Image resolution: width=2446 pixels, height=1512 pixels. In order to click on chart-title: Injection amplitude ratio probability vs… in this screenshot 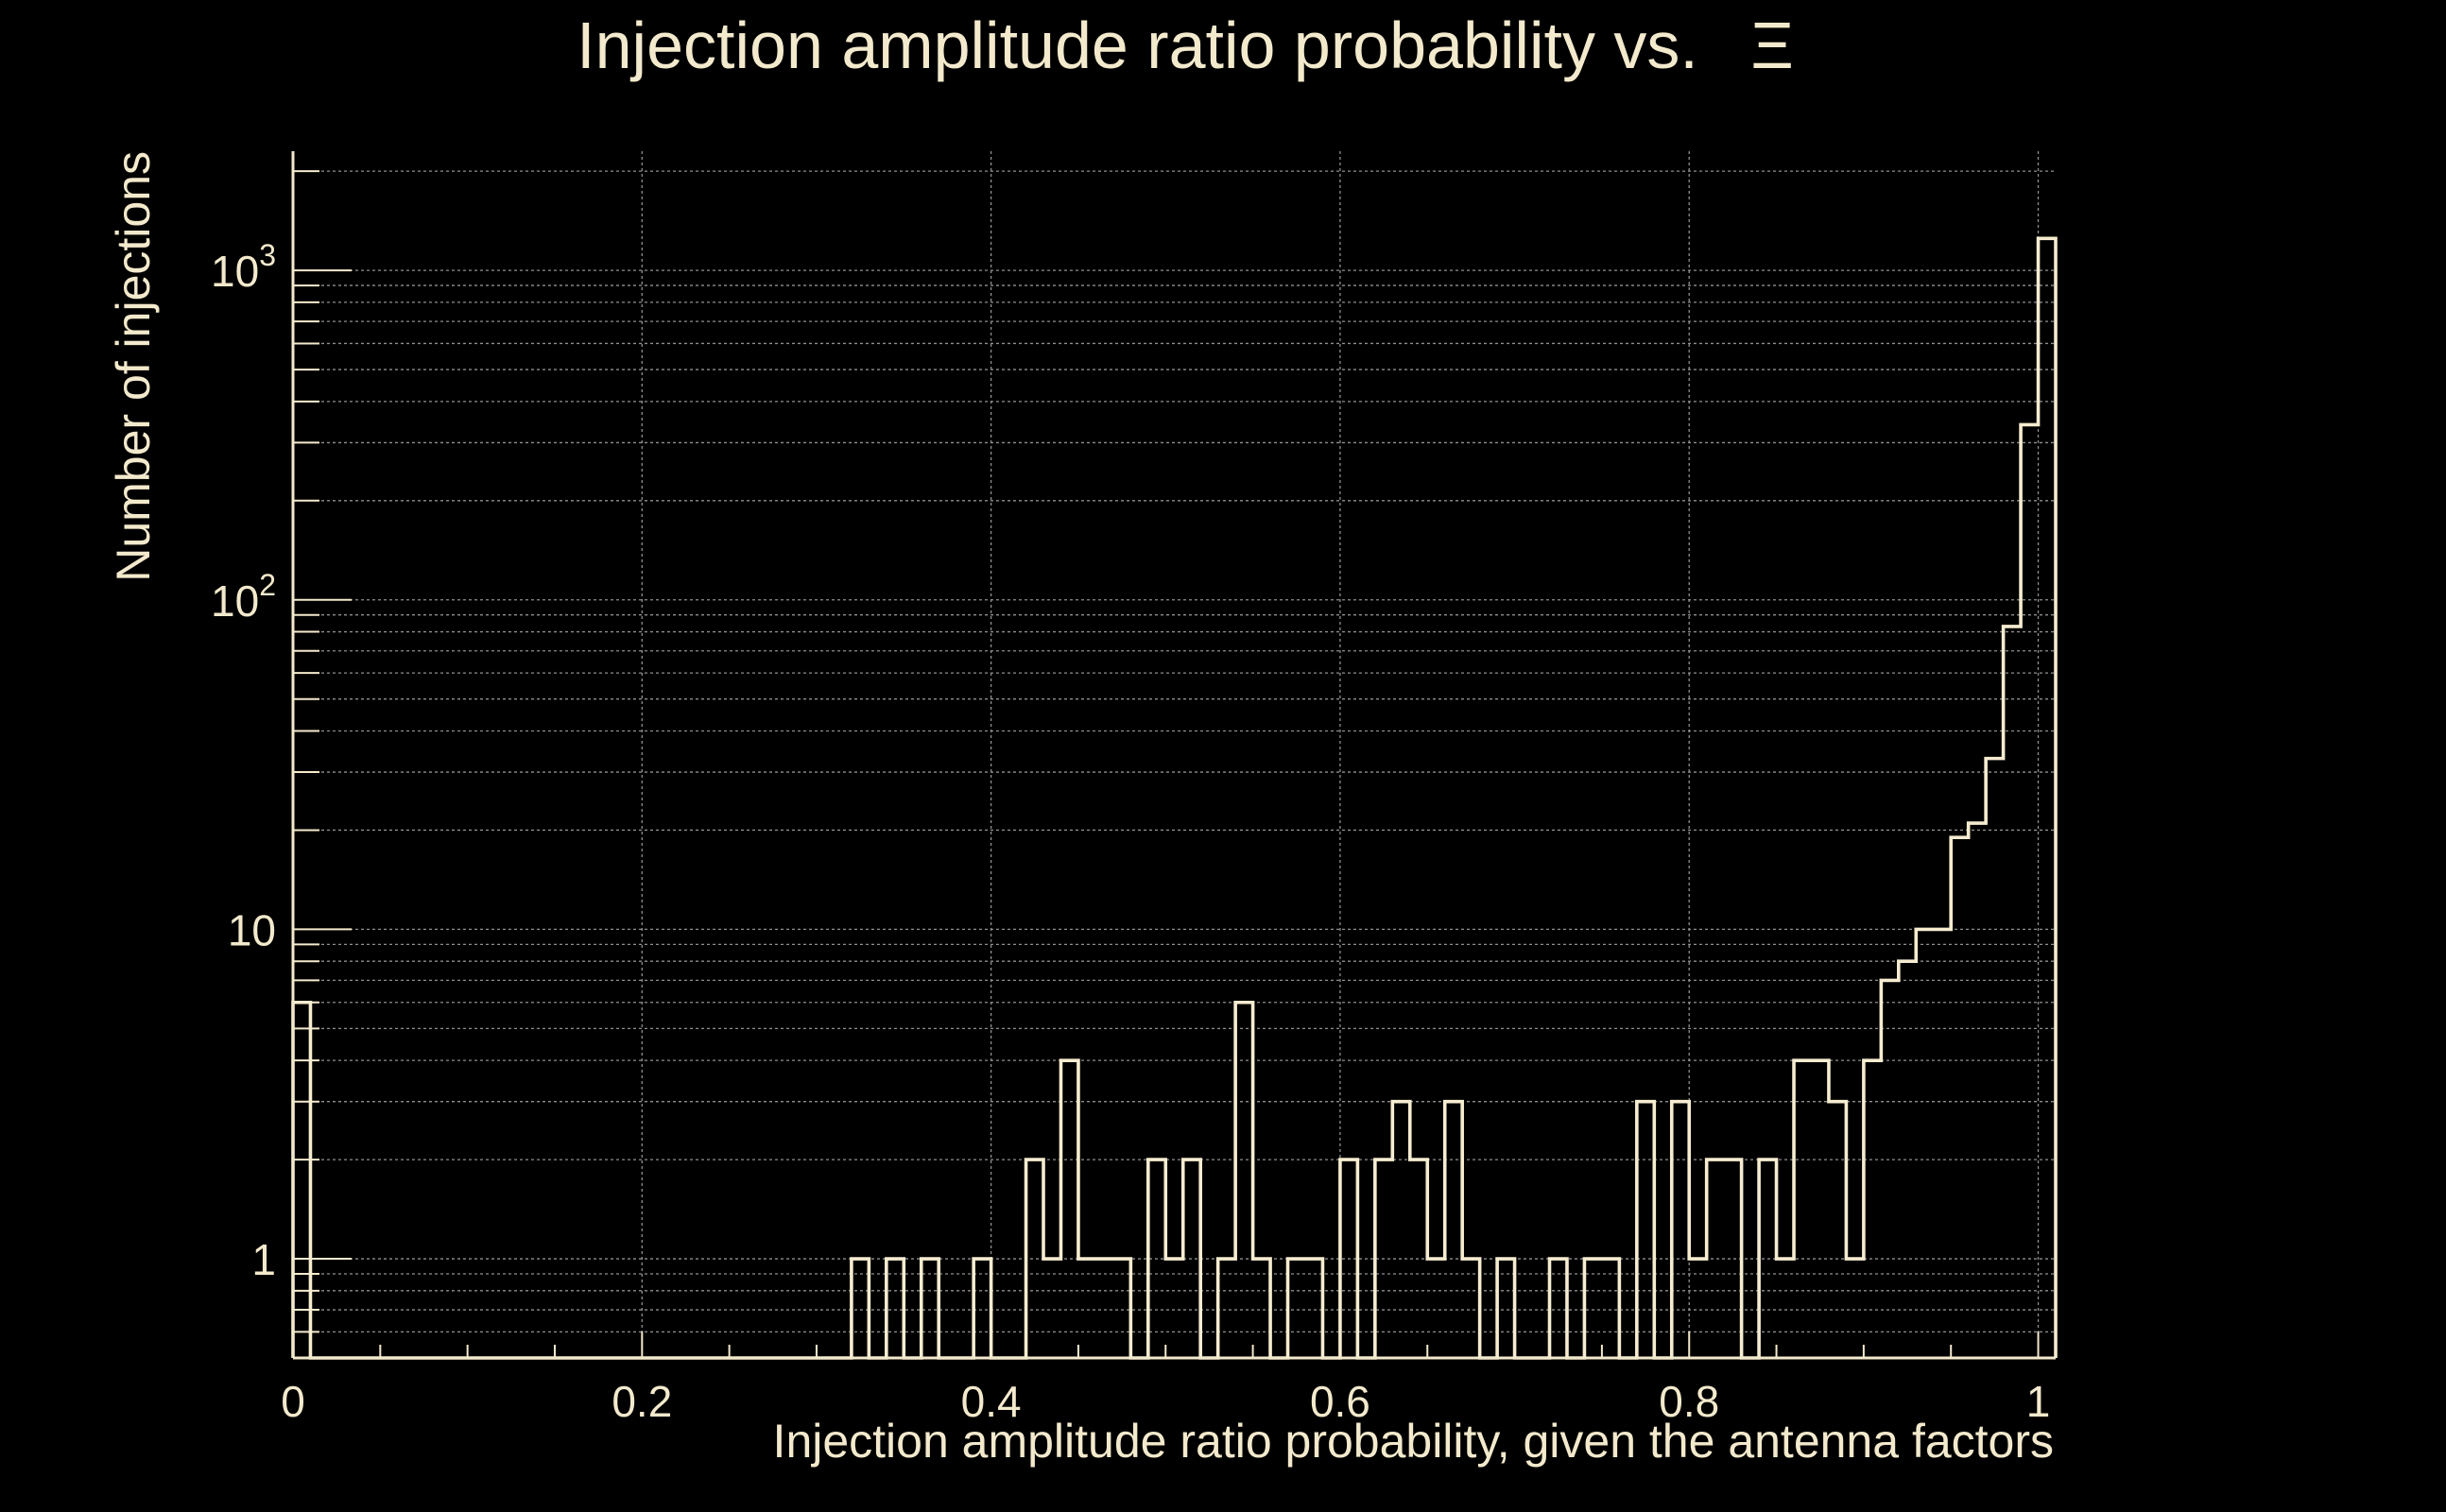, I will do `click(1185, 45)`.